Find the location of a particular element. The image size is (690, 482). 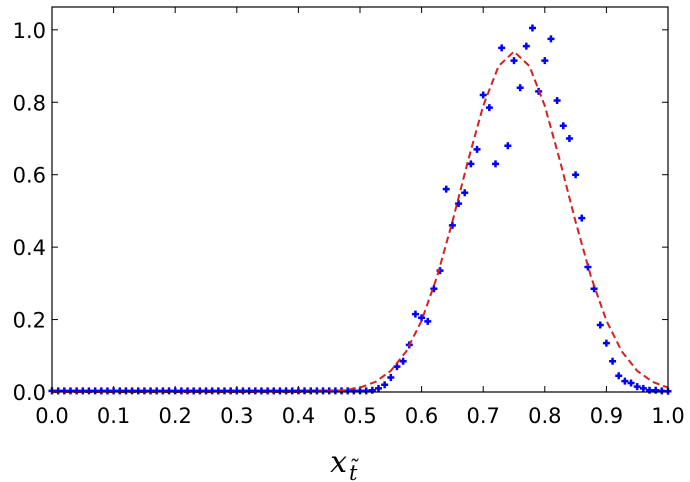

x-tick-label: 0.5 is located at coordinates (359, 416).